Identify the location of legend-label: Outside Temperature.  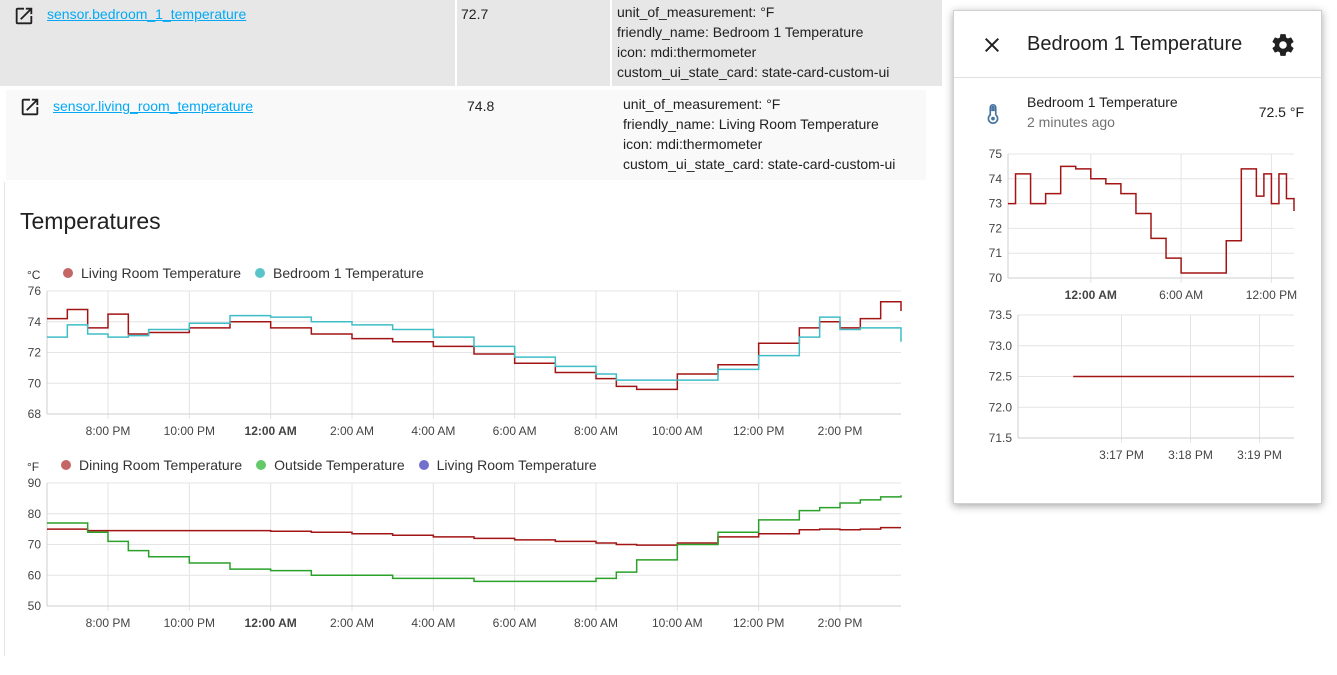
(339, 465).